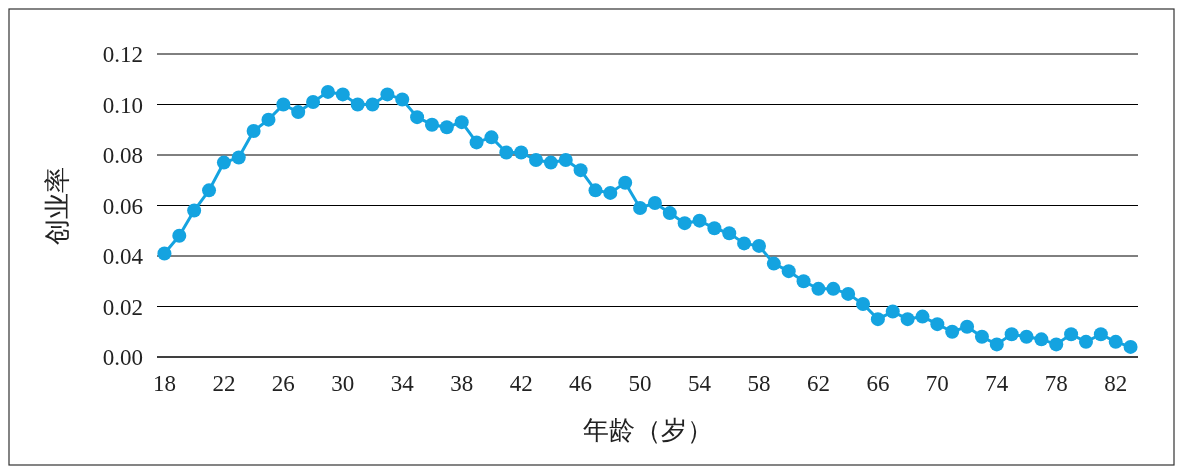  Describe the element at coordinates (57, 205) in the screenshot. I see `y-axis-title: 创业率` at that location.